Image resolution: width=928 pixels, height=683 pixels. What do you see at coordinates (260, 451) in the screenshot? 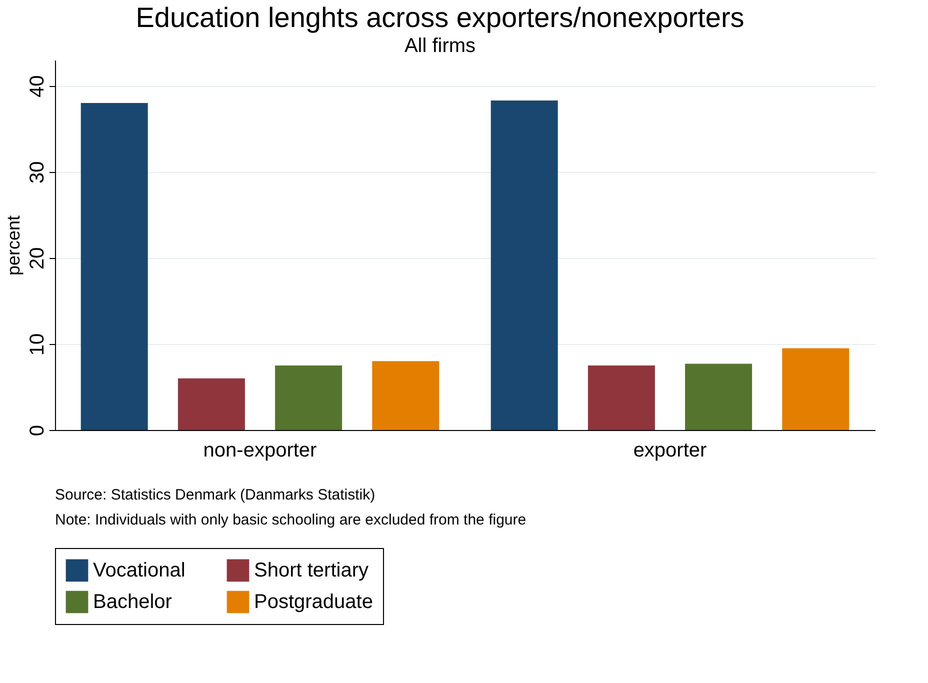
I see `x-tick-label: non-exporter` at bounding box center [260, 451].